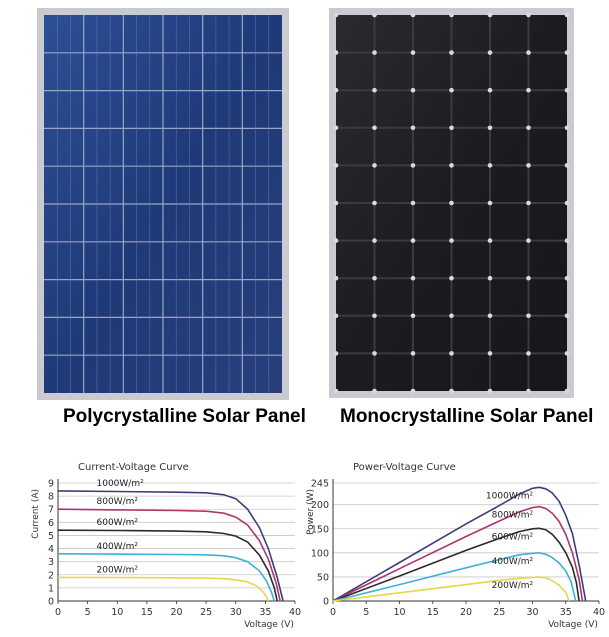  What do you see at coordinates (51, 575) in the screenshot?
I see `y-tick-label: 2` at bounding box center [51, 575].